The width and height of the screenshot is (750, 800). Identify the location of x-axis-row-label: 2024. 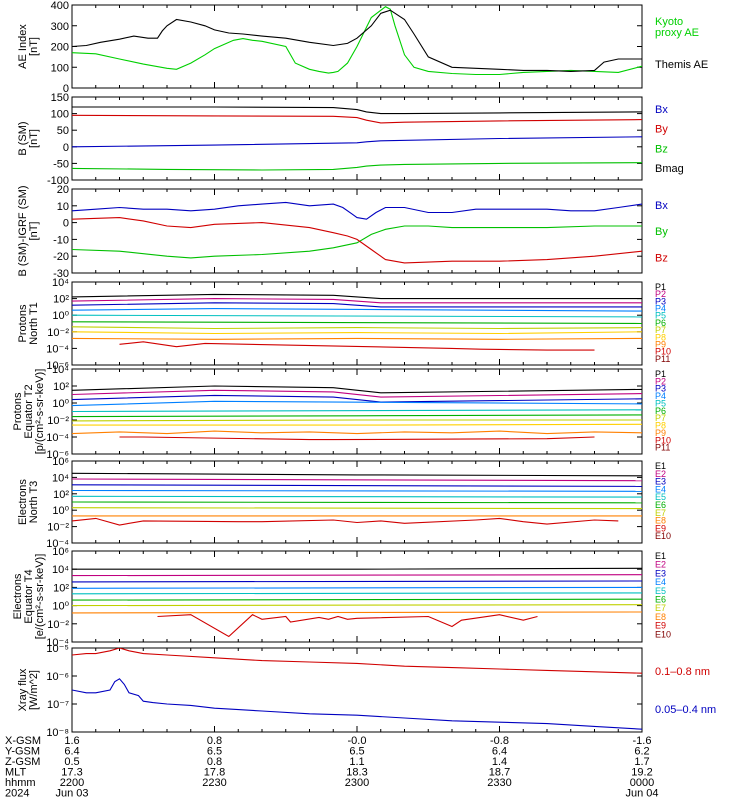
(17, 794).